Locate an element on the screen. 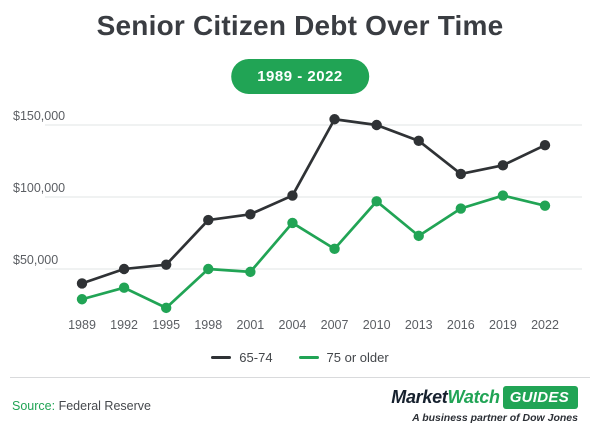  logo-wordmark: MarketWatch is located at coordinates (445, 397).